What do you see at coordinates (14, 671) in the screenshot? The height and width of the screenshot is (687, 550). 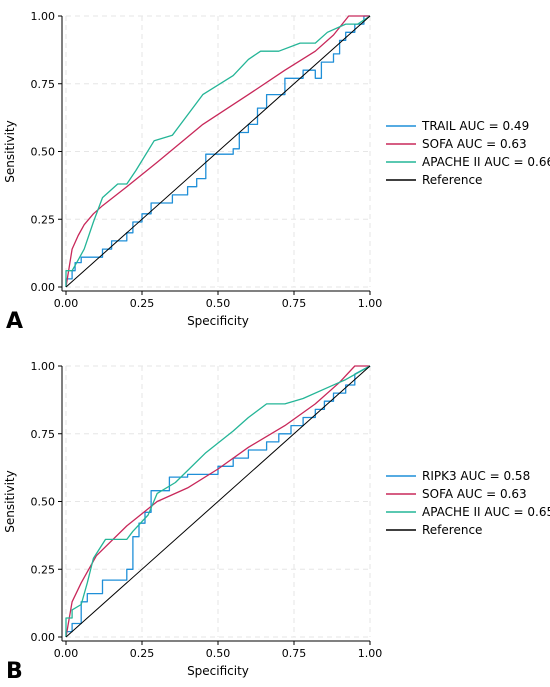 I see `panel-label: B` at bounding box center [14, 671].